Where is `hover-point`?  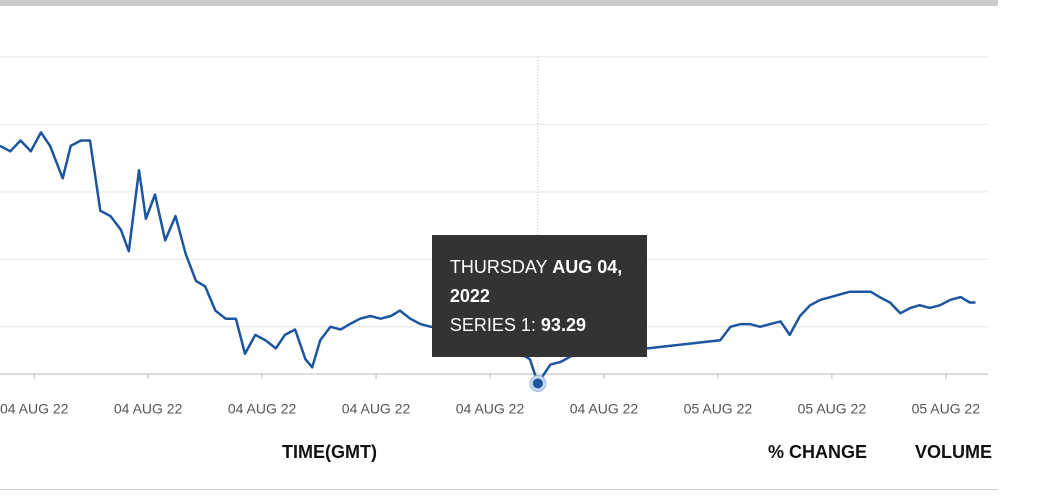 hover-point is located at coordinates (537, 383).